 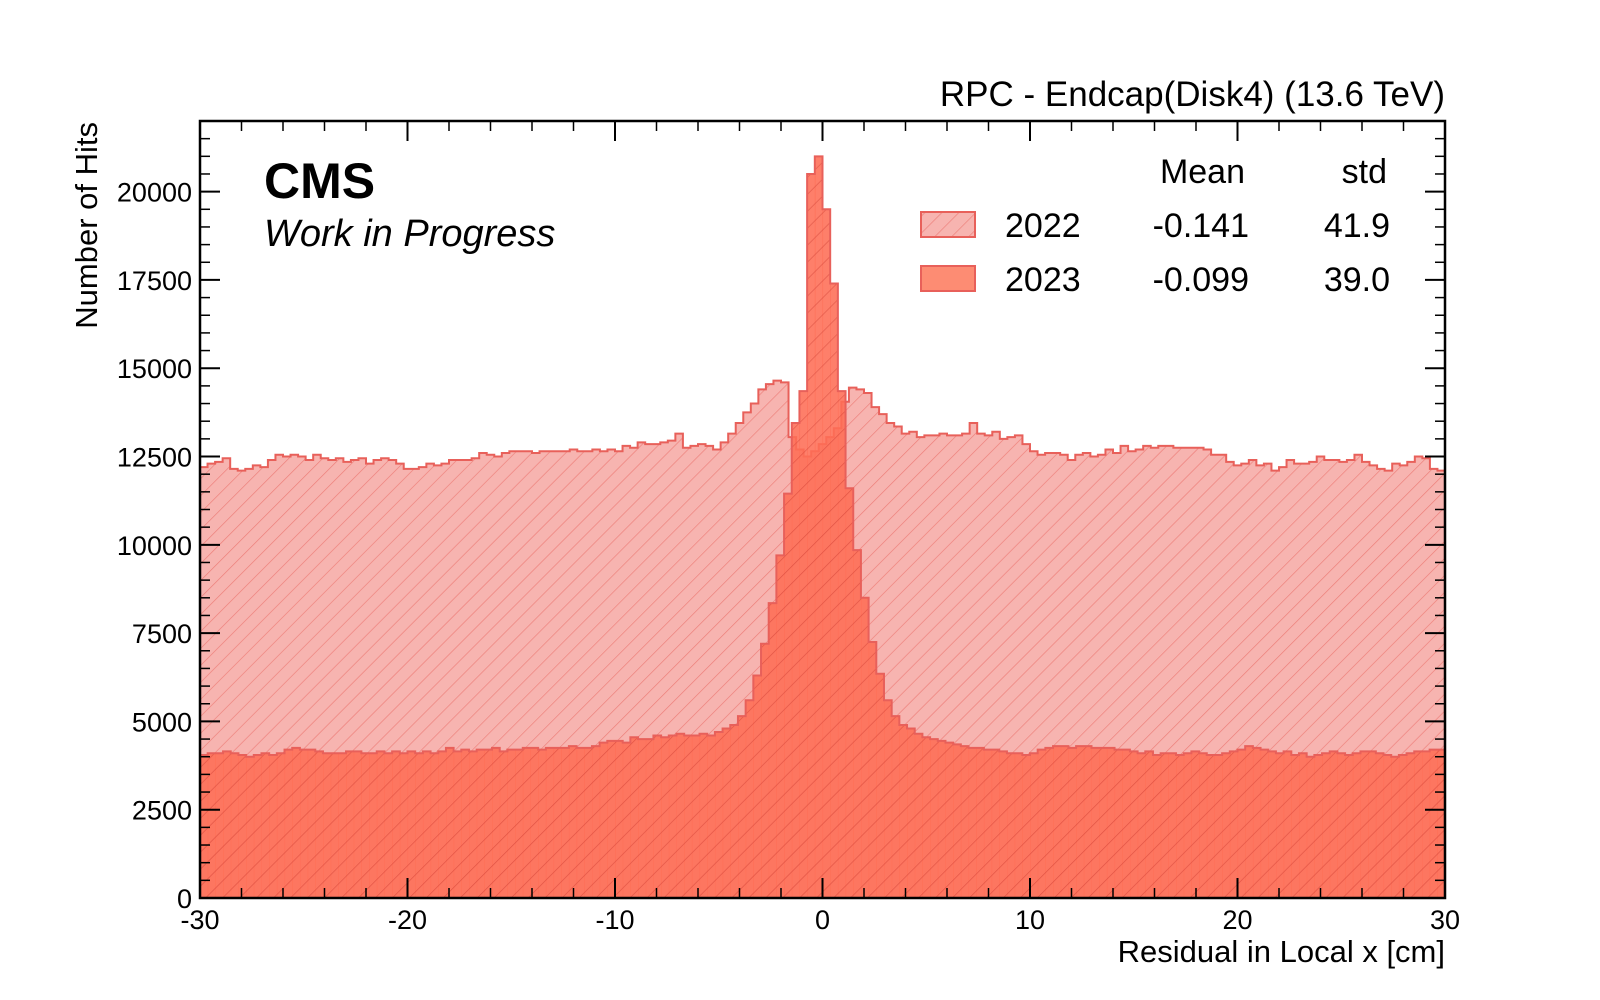 What do you see at coordinates (1201, 280) in the screenshot?
I see `legend-mean-2023: -0.099` at bounding box center [1201, 280].